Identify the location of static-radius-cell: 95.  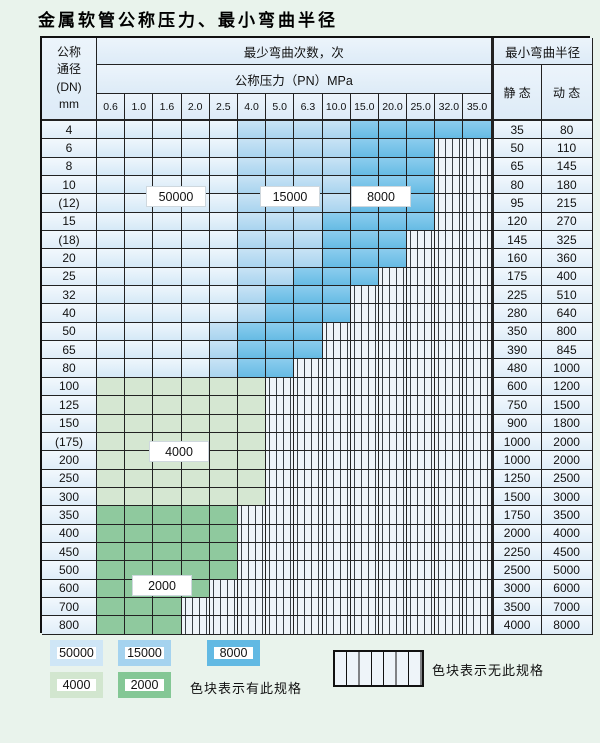
(516, 203).